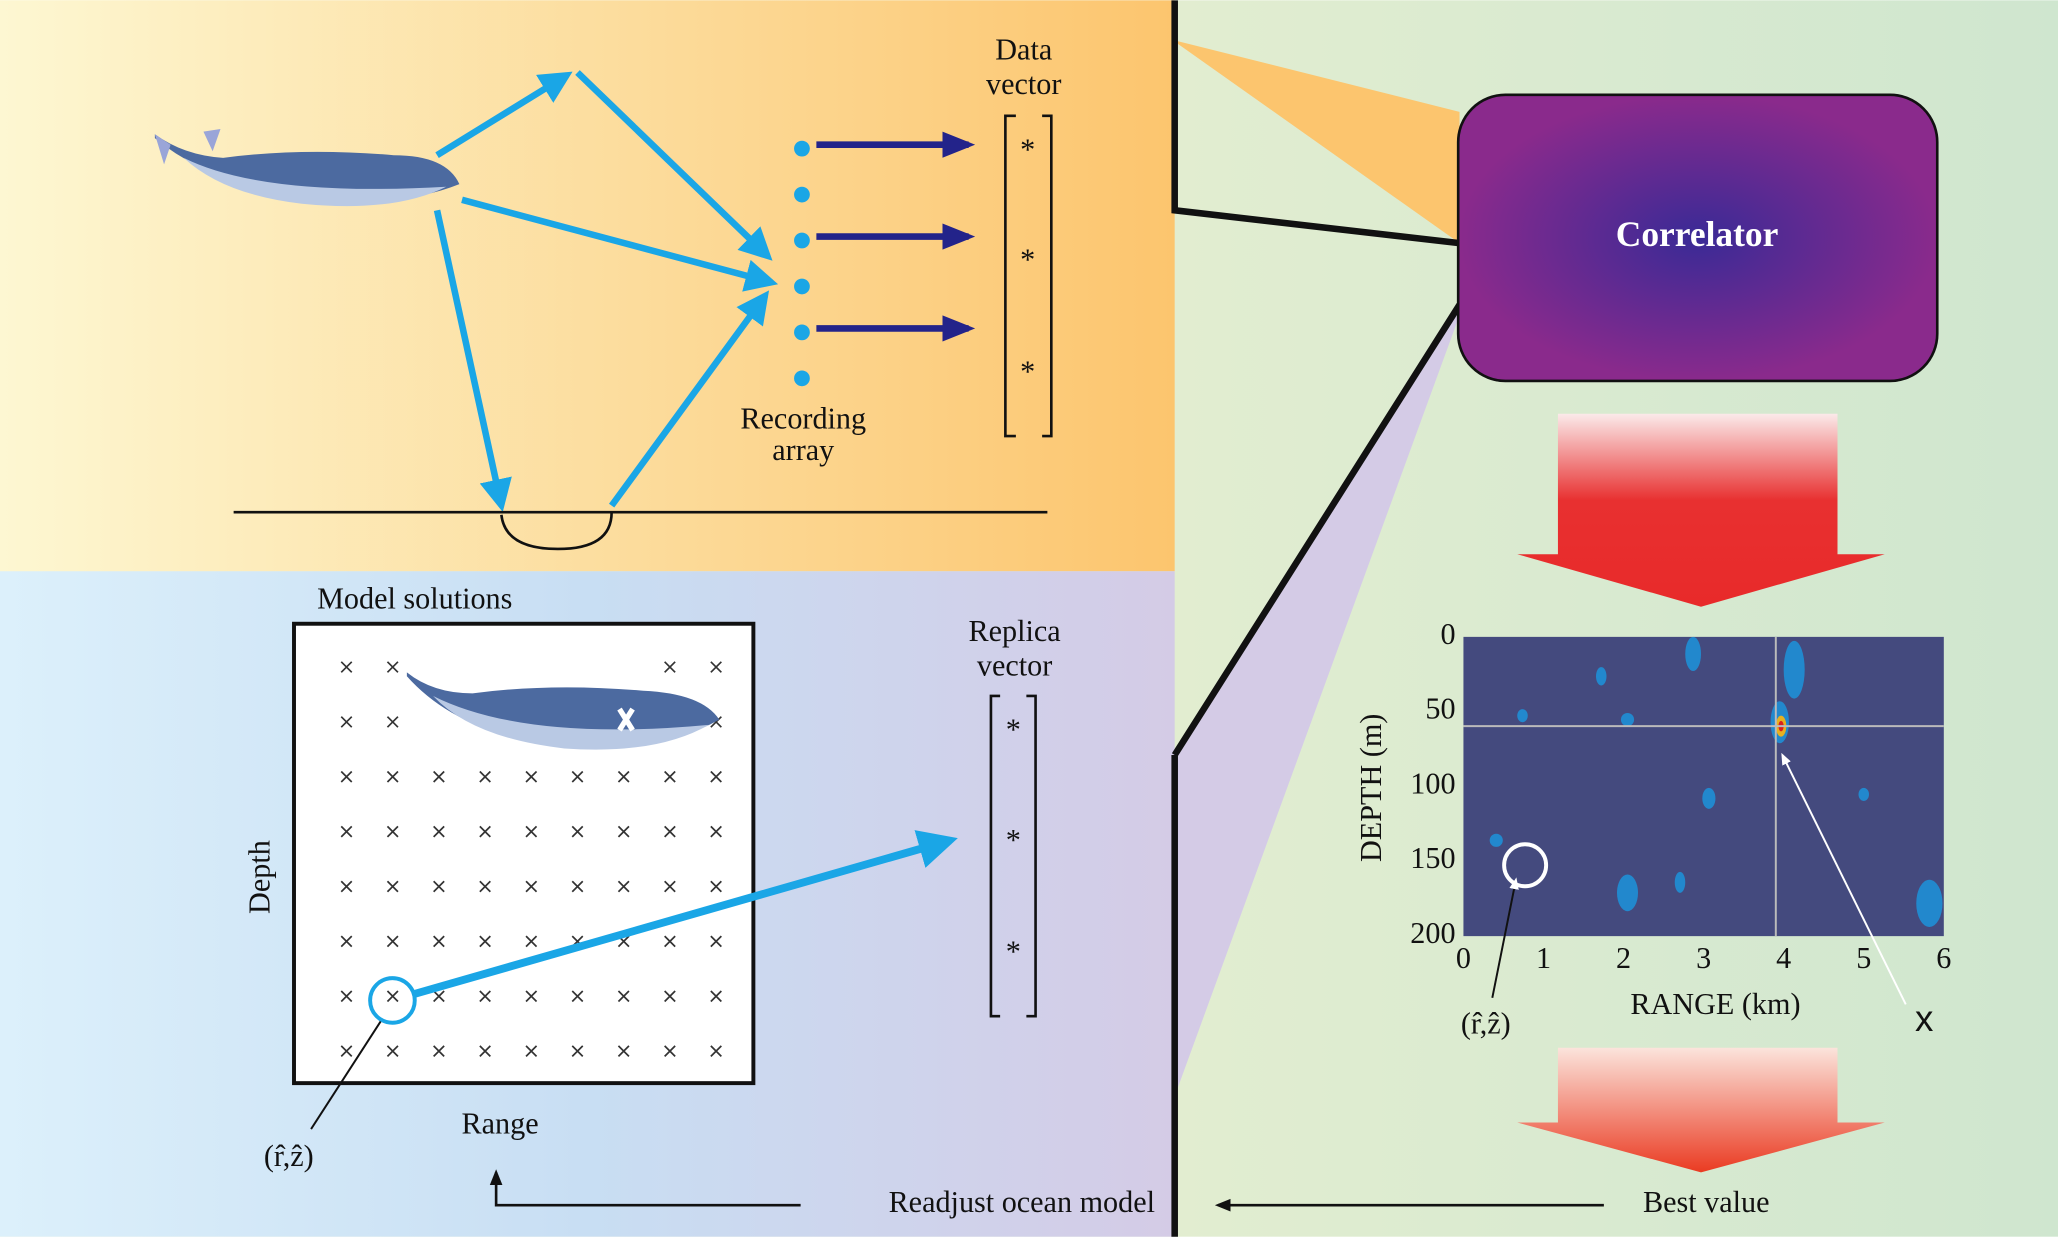  Describe the element at coordinates (1697, 234) in the screenshot. I see `correlator-label: Correlator` at that location.